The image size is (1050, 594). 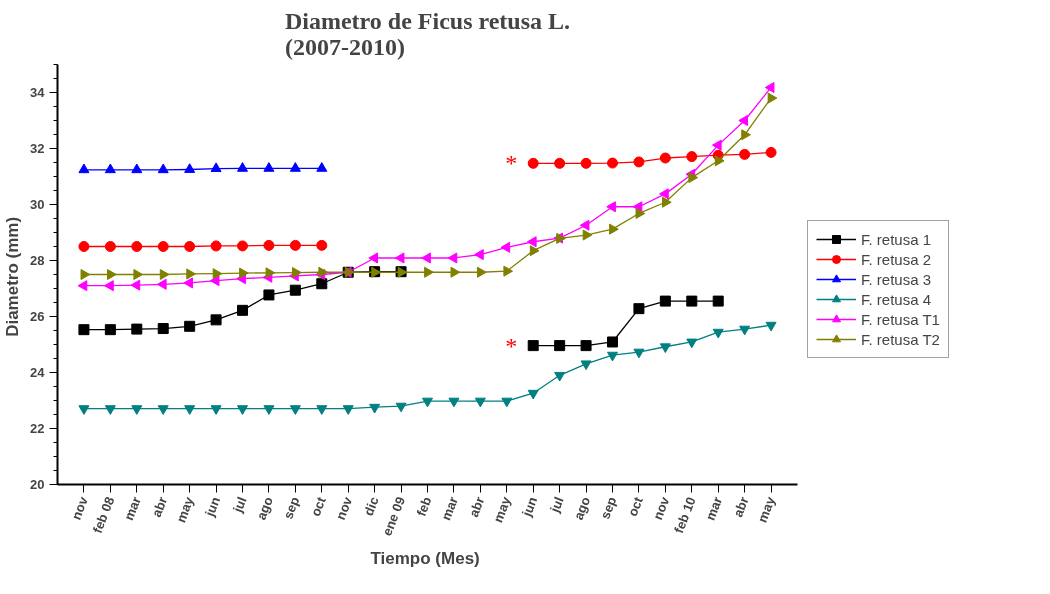 I want to click on x-tick-label: feb 10, so click(x=685, y=515).